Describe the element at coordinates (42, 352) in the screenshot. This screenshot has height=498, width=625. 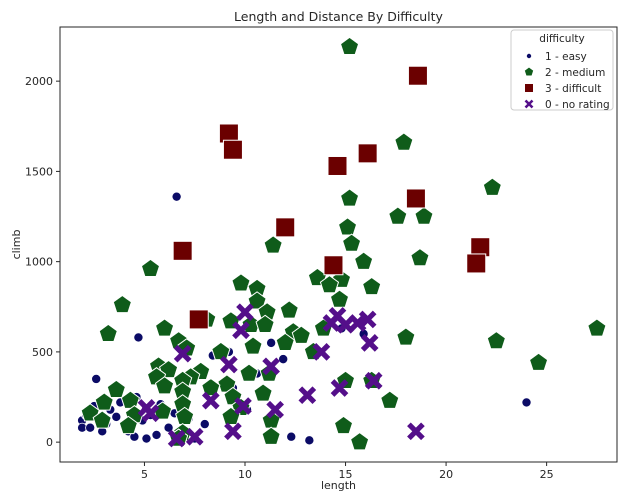
I see `y-tick-label: 500` at that location.